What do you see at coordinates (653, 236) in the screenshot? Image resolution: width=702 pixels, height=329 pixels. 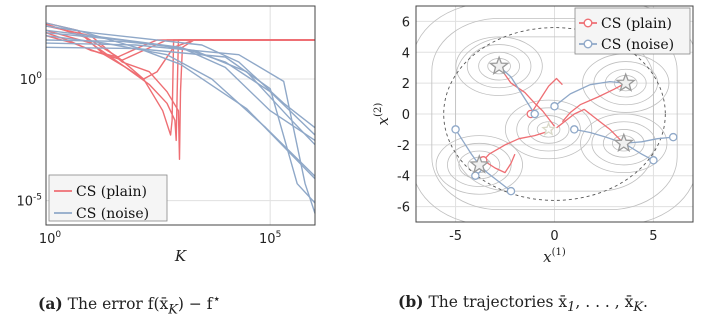 I see `xtick-b-2: 5` at bounding box center [653, 236].